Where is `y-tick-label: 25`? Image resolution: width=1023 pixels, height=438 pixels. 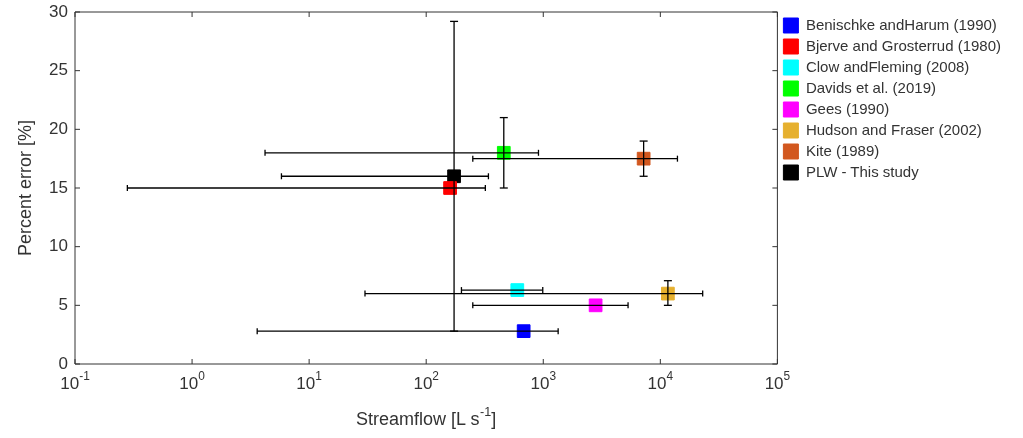 y-tick-label: 25 is located at coordinates (59, 70).